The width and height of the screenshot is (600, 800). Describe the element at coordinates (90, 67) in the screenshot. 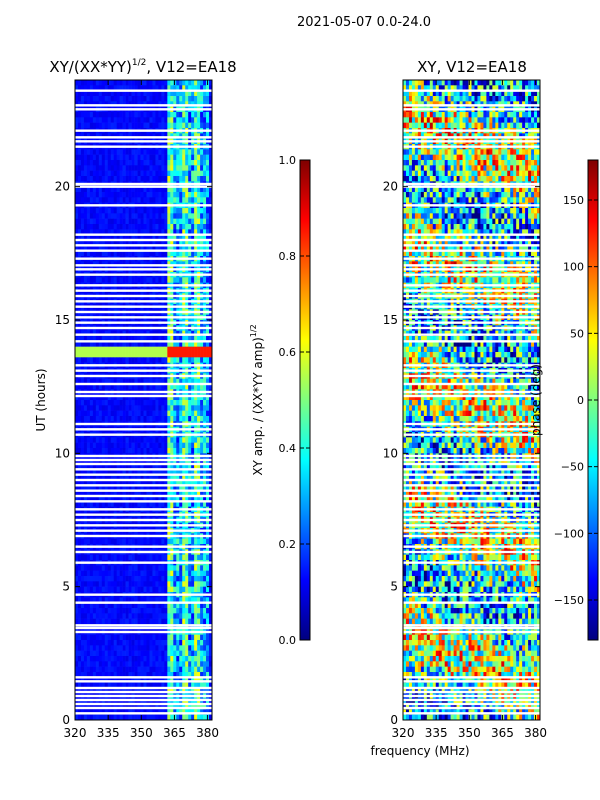

I see `left-title-main: XY/(XX*YY)` at that location.